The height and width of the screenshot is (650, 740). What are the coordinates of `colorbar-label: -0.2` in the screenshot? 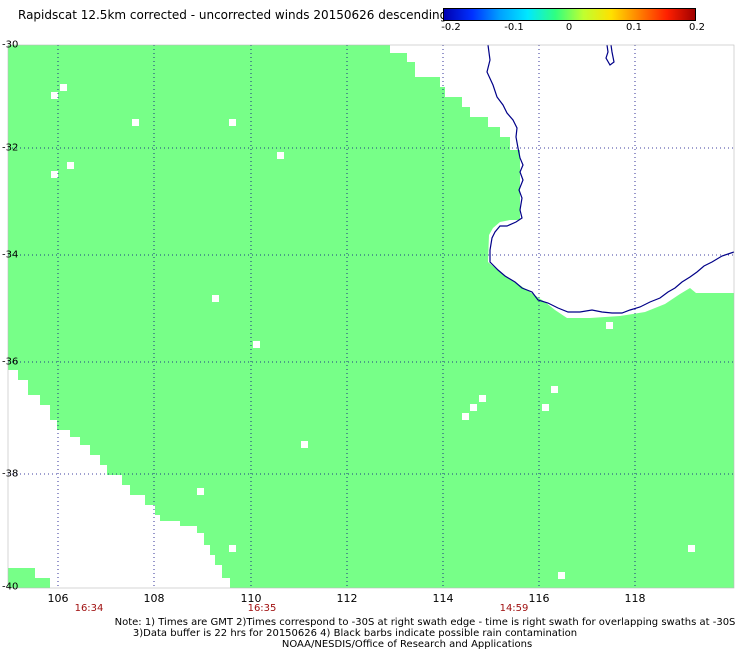 It's located at (451, 27).